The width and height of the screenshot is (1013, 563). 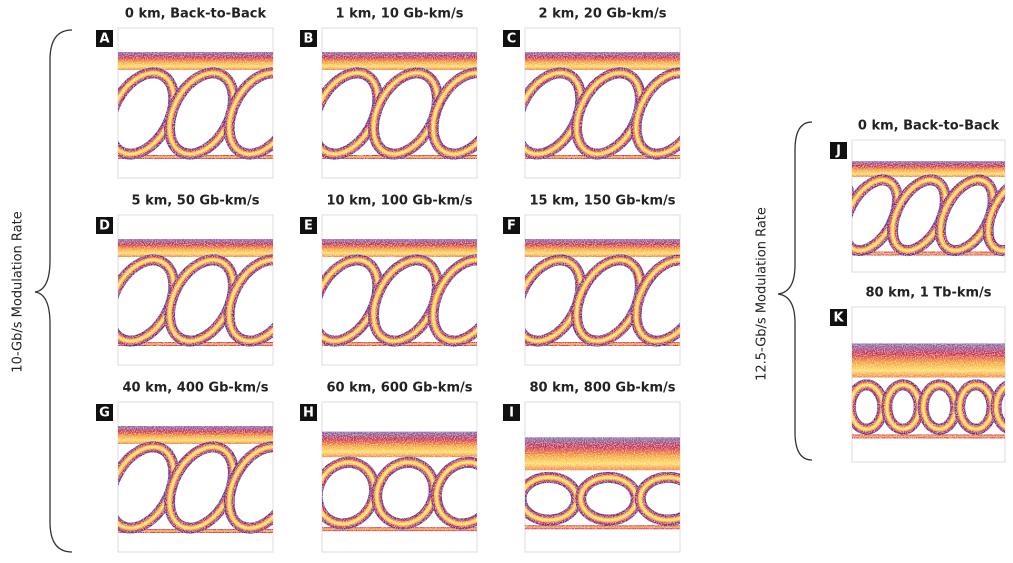 What do you see at coordinates (603, 14) in the screenshot?
I see `panel-title: 2 km, 20 Gb-km/s` at bounding box center [603, 14].